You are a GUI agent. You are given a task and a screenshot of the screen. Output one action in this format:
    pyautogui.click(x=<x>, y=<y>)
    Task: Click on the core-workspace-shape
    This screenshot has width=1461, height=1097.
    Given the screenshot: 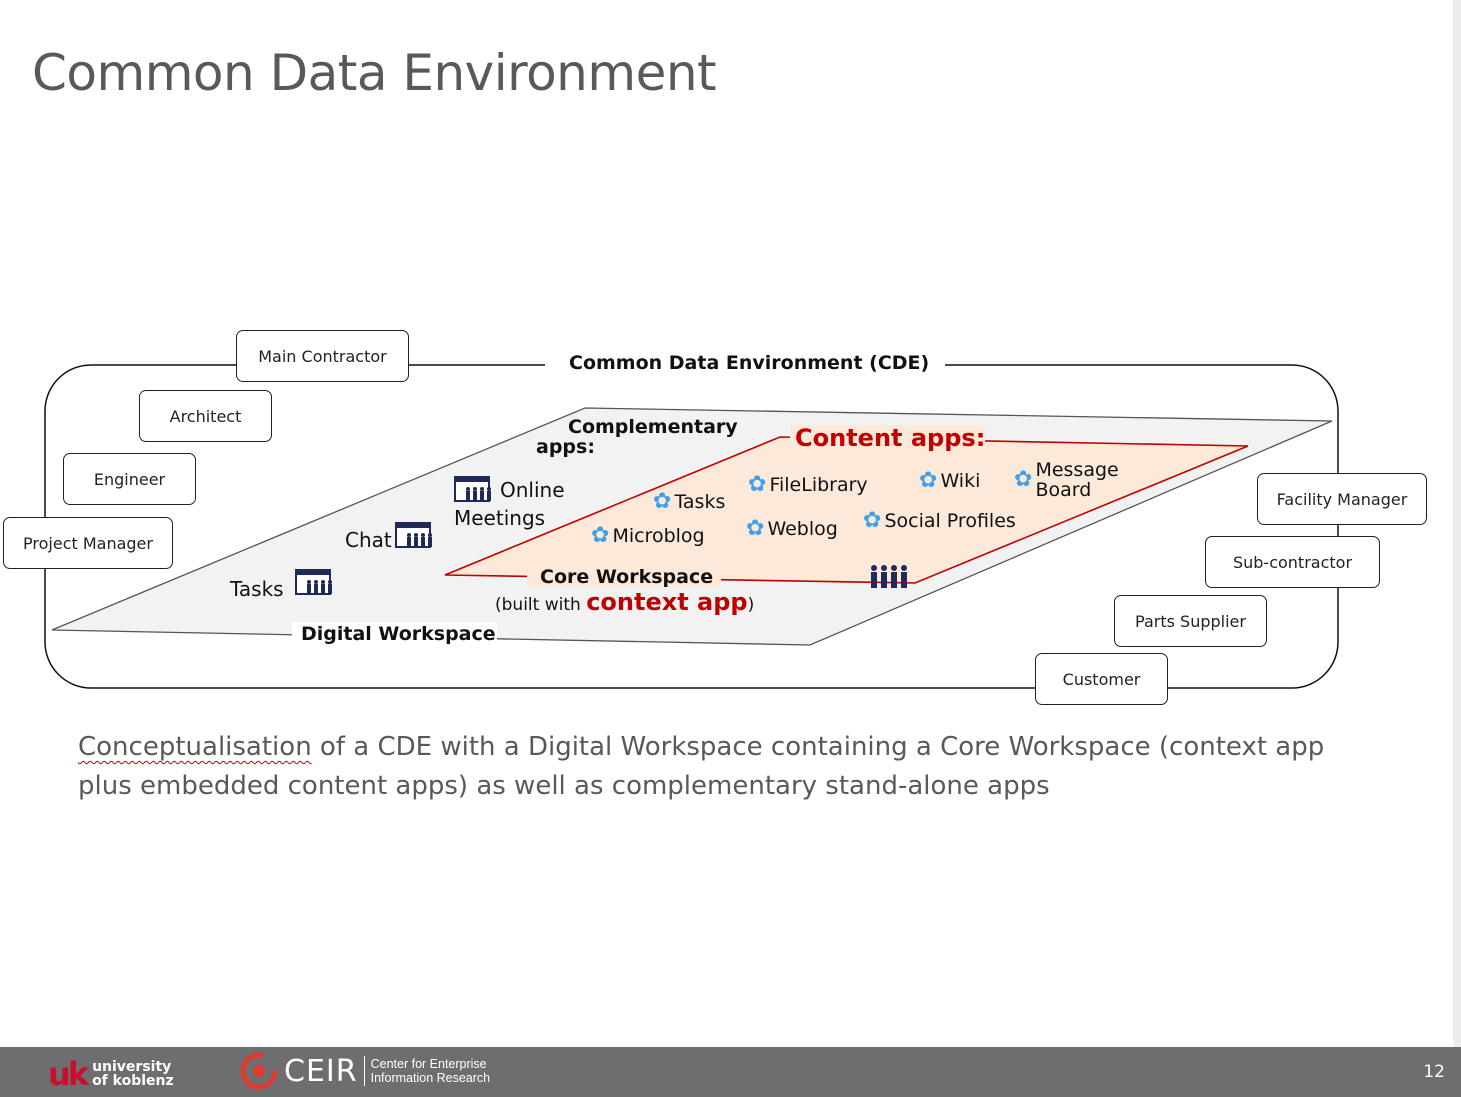 What is the action you would take?
    pyautogui.click(x=846, y=510)
    